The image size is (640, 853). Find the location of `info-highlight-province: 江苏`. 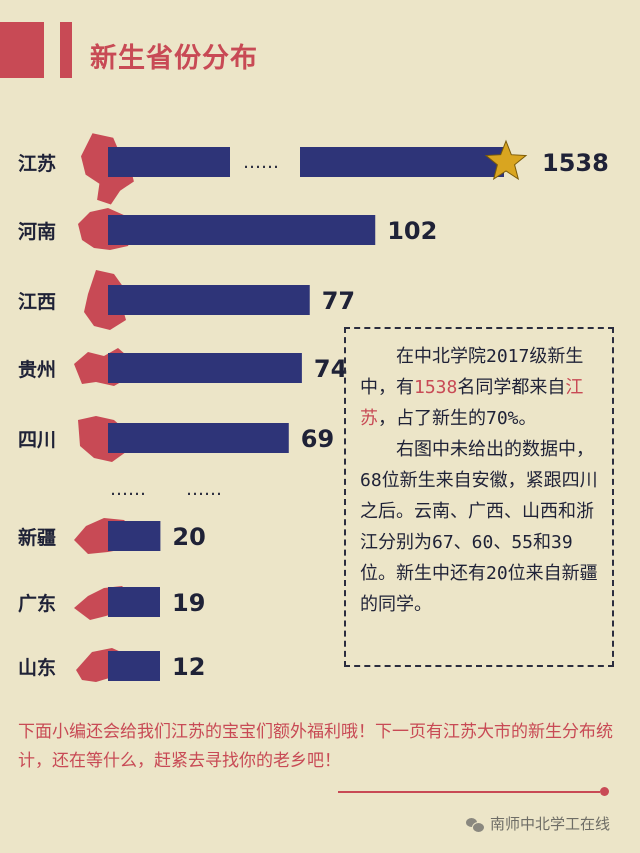

info-highlight-province: 江苏 is located at coordinates (472, 403).